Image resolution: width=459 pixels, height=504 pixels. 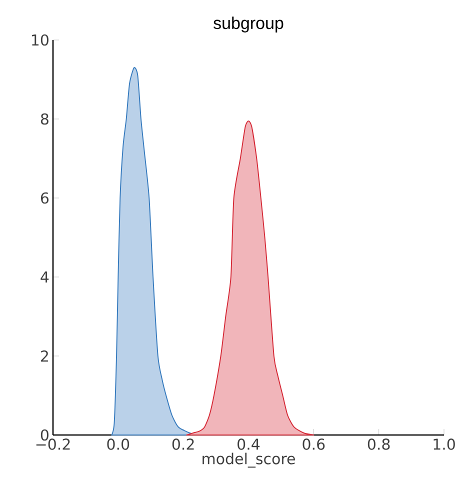 I want to click on chart-title: subgroup, so click(x=248, y=24).